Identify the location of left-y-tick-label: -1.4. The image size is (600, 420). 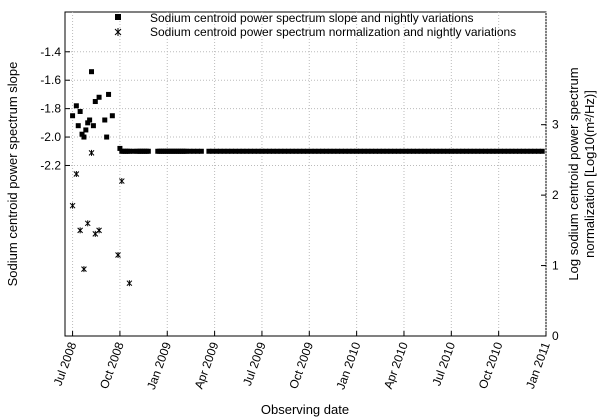
(50, 52).